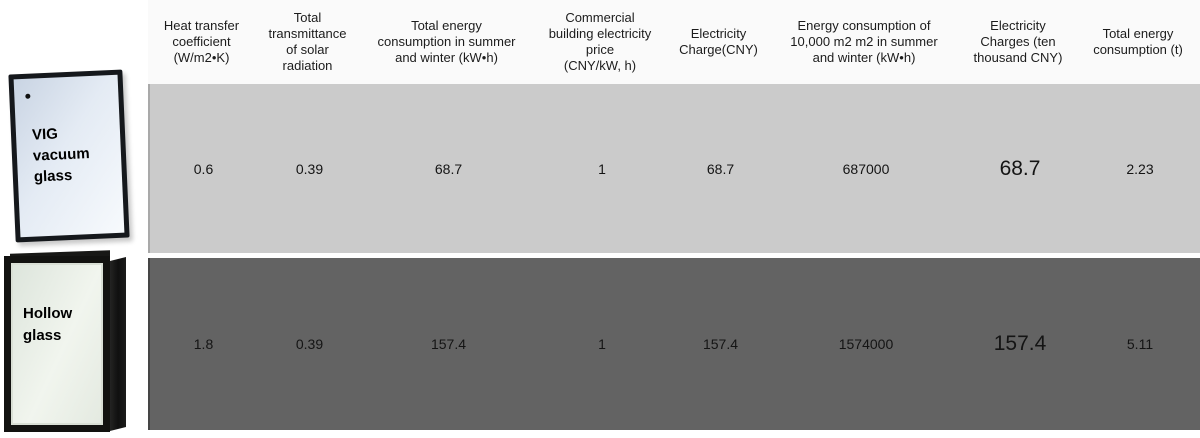 This screenshot has width=1200, height=438. What do you see at coordinates (201, 41) in the screenshot?
I see `column-header-heat-transfer-coefficient: Heat transfer coefficient (W/m2•K)` at bounding box center [201, 41].